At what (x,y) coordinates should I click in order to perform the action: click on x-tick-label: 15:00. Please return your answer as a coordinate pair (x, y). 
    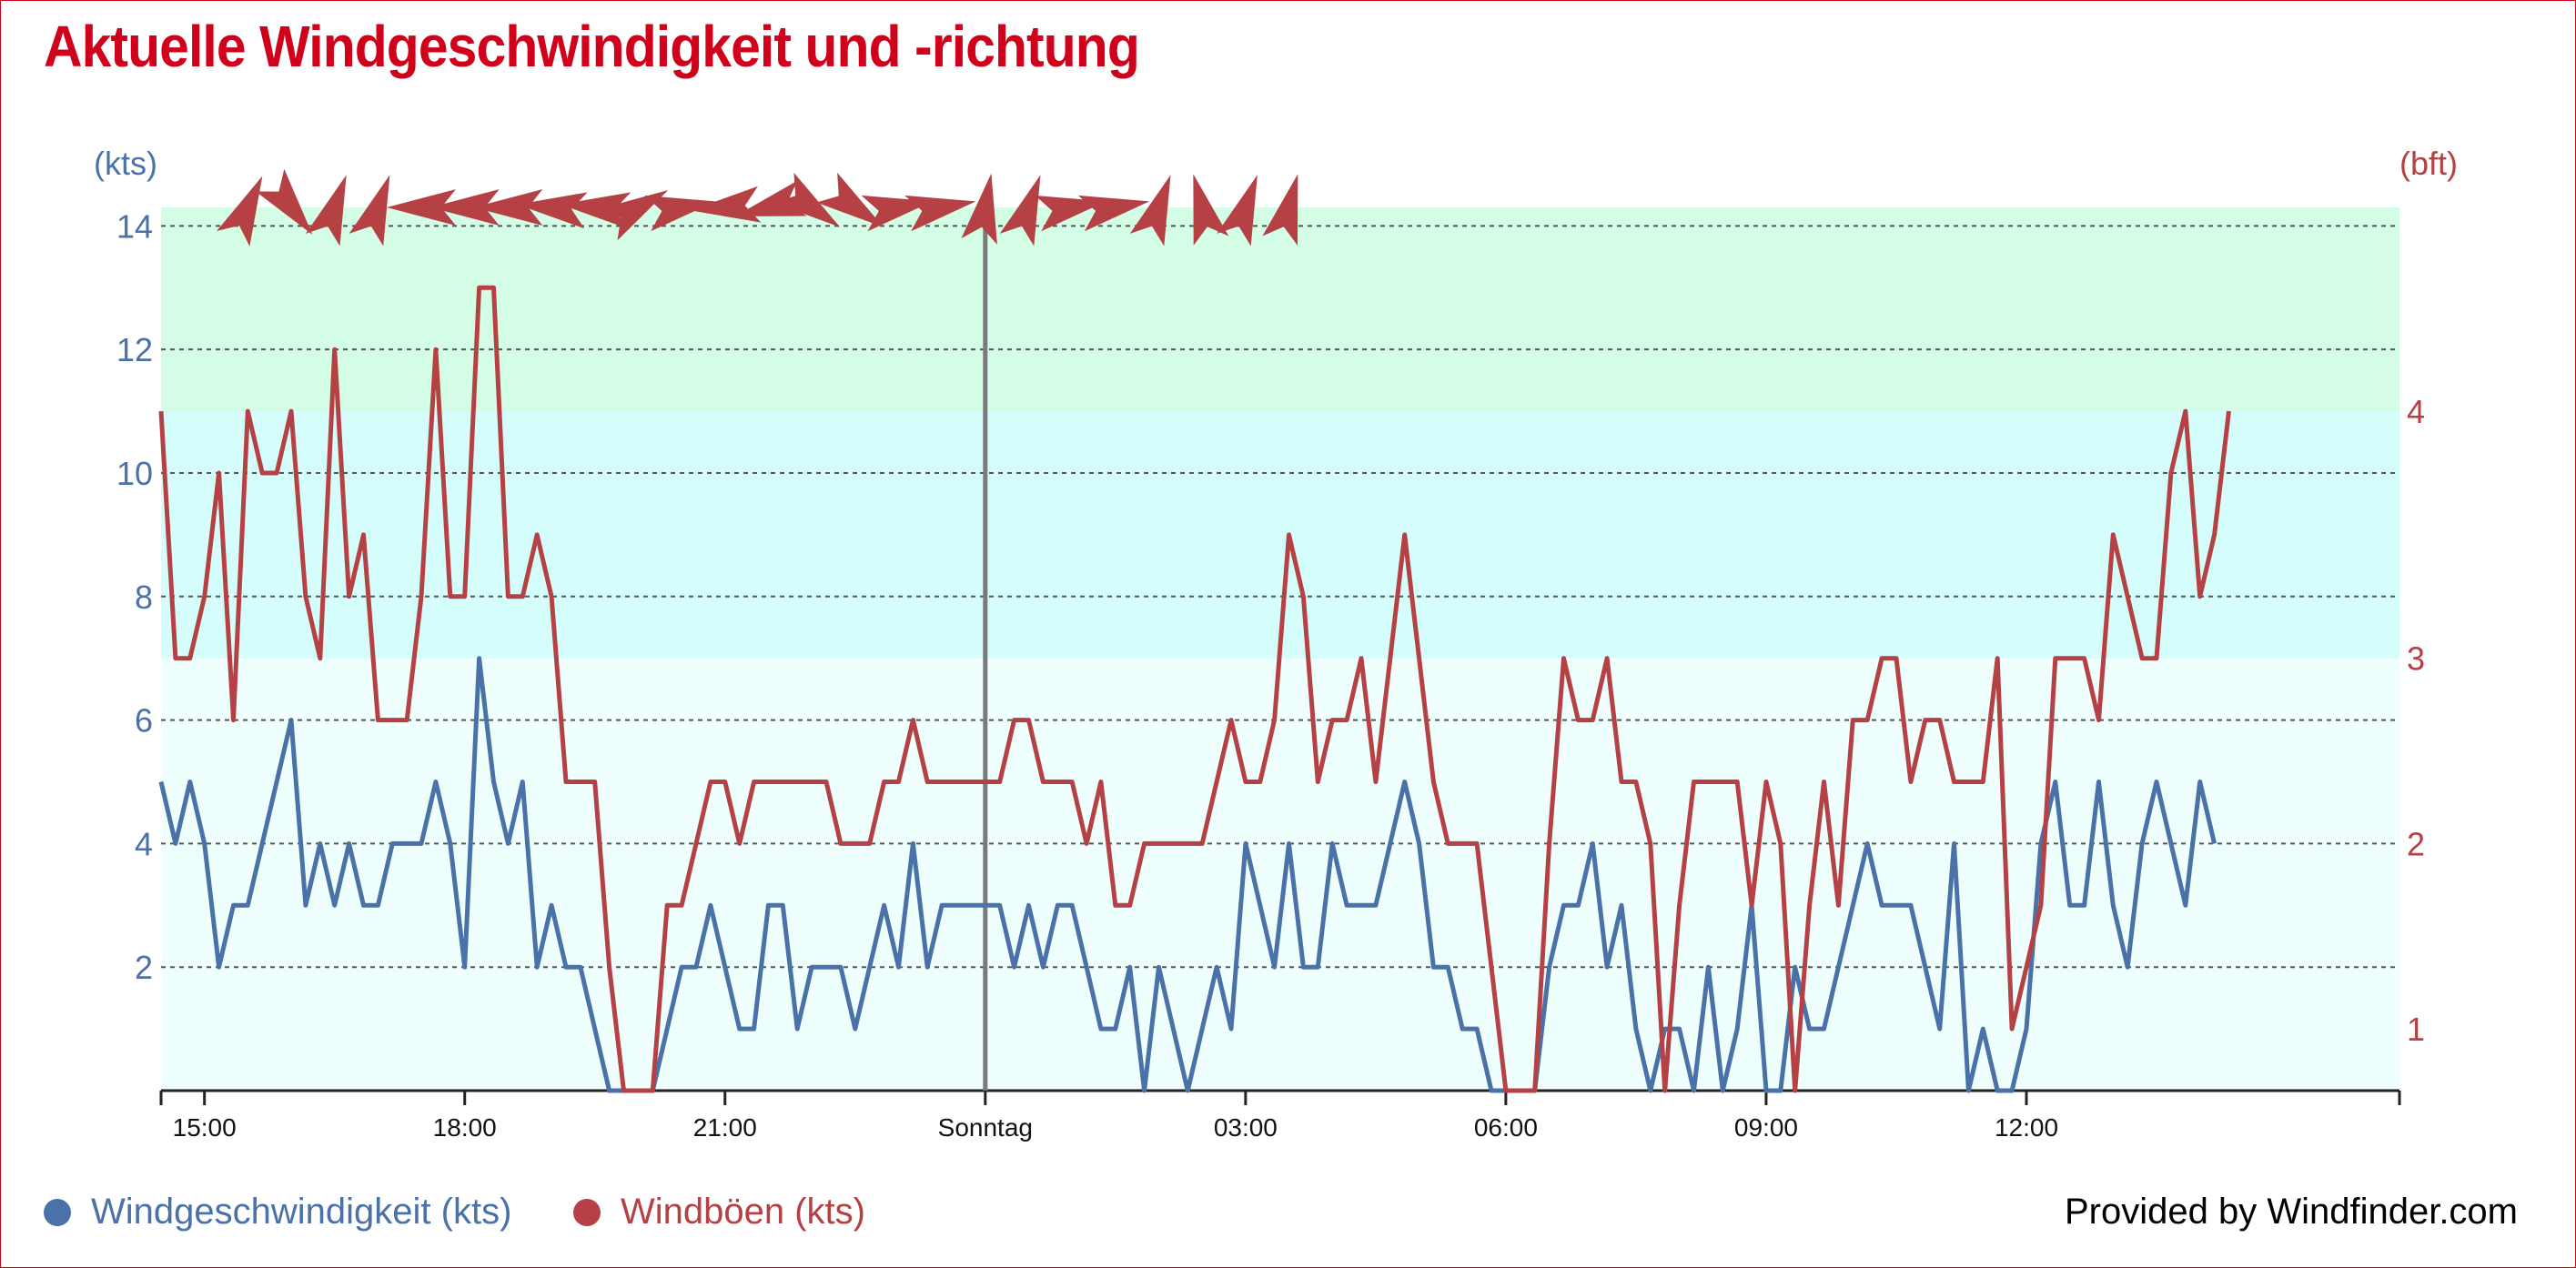
    Looking at the image, I should click on (205, 1128).